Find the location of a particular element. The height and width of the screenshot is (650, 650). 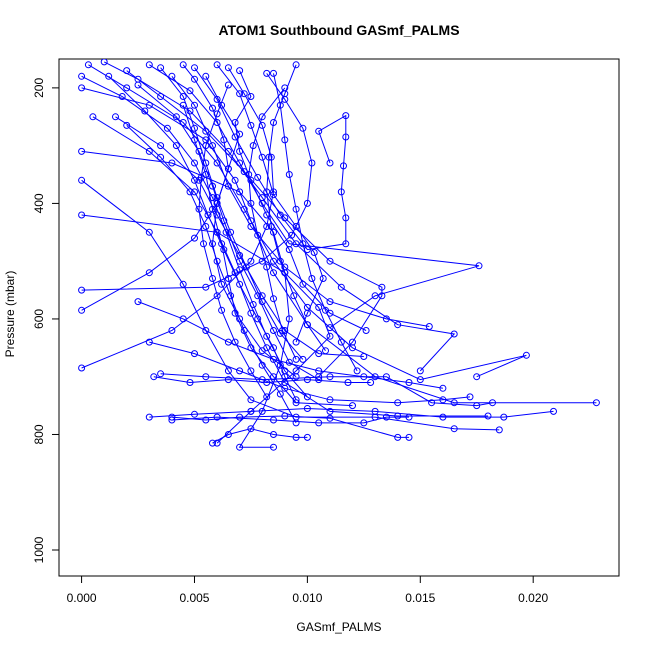

y-tick-label: 200 is located at coordinates (39, 88).